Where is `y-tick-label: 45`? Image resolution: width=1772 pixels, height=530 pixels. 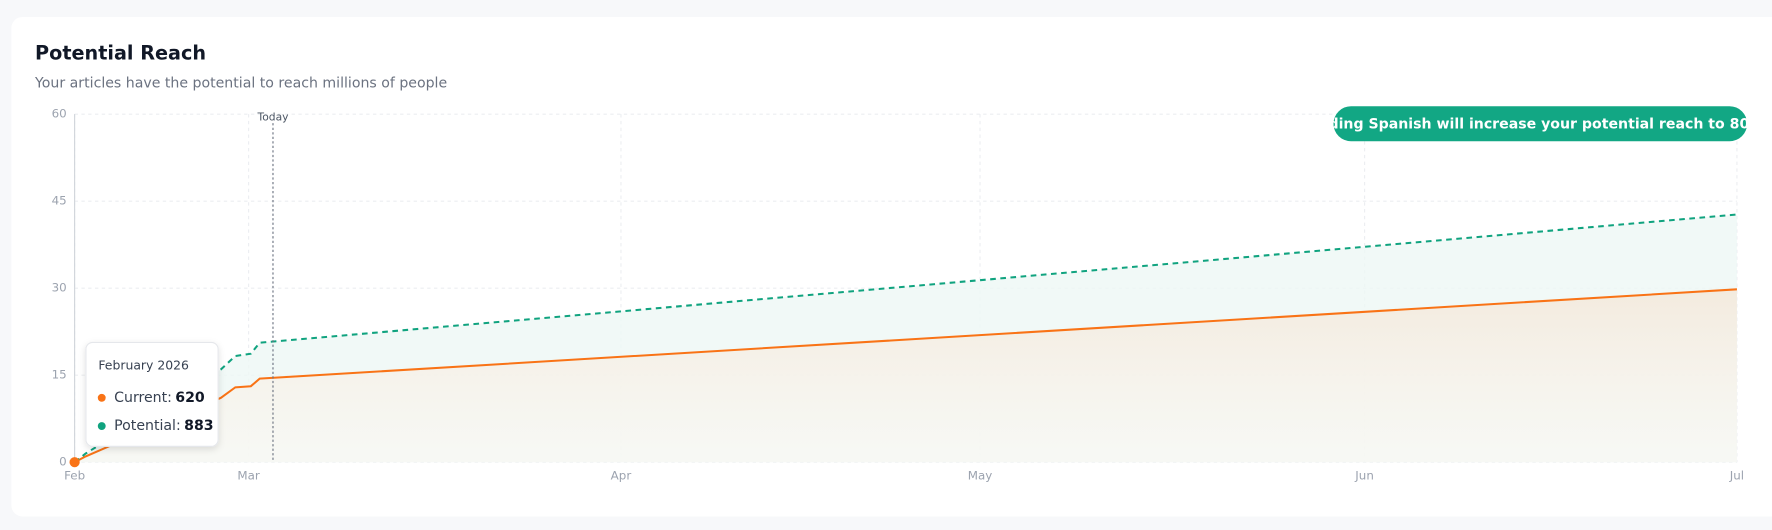
y-tick-label: 45 is located at coordinates (59, 201).